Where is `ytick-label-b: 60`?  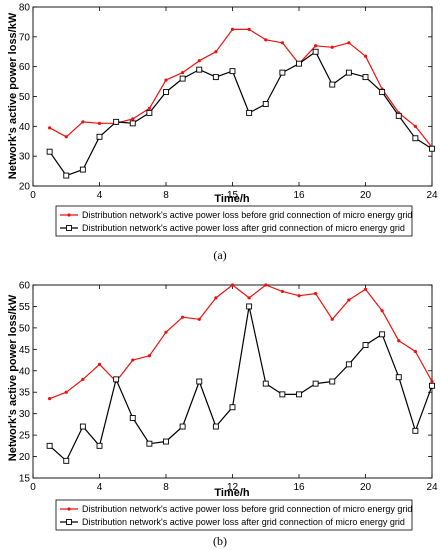 ytick-label-b: 60 is located at coordinates (25, 286).